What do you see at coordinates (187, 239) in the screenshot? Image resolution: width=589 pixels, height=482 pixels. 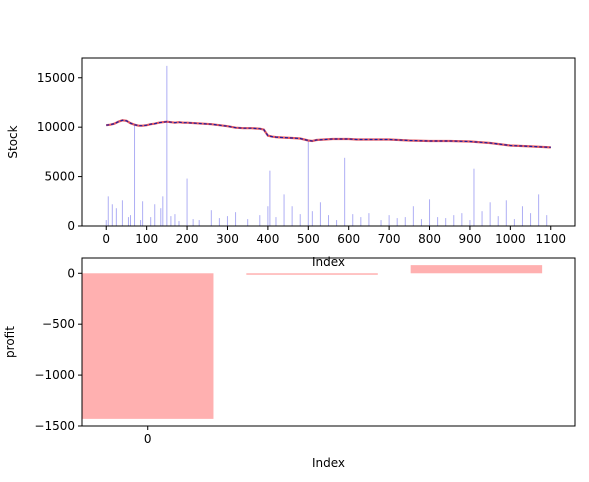 I see `stock-x-tick-label: 200` at bounding box center [187, 239].